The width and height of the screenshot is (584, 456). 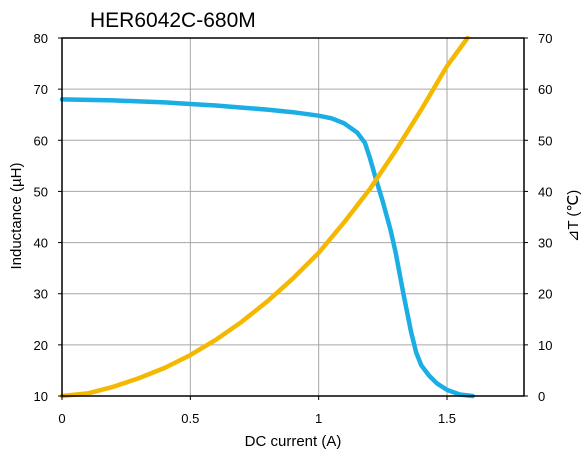 What do you see at coordinates (545, 140) in the screenshot?
I see `y2-tick-label: 50` at bounding box center [545, 140].